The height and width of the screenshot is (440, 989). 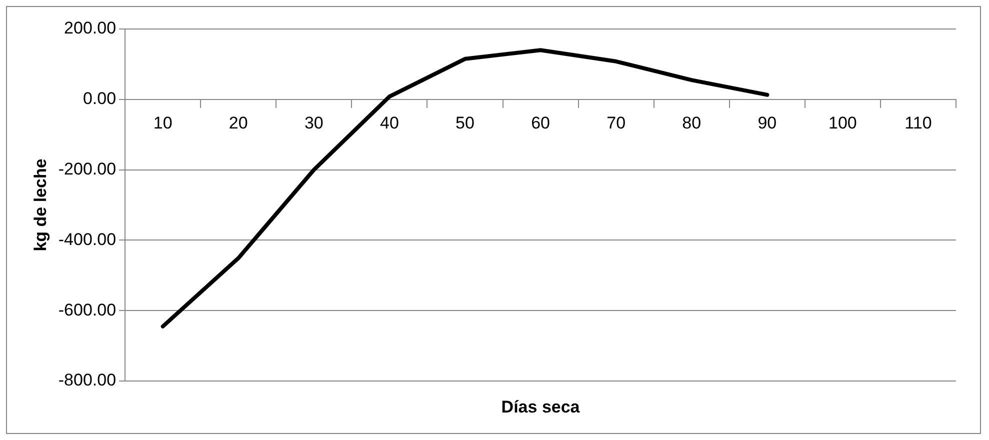 What do you see at coordinates (87, 380) in the screenshot?
I see `y-tick-label: -800.00` at bounding box center [87, 380].